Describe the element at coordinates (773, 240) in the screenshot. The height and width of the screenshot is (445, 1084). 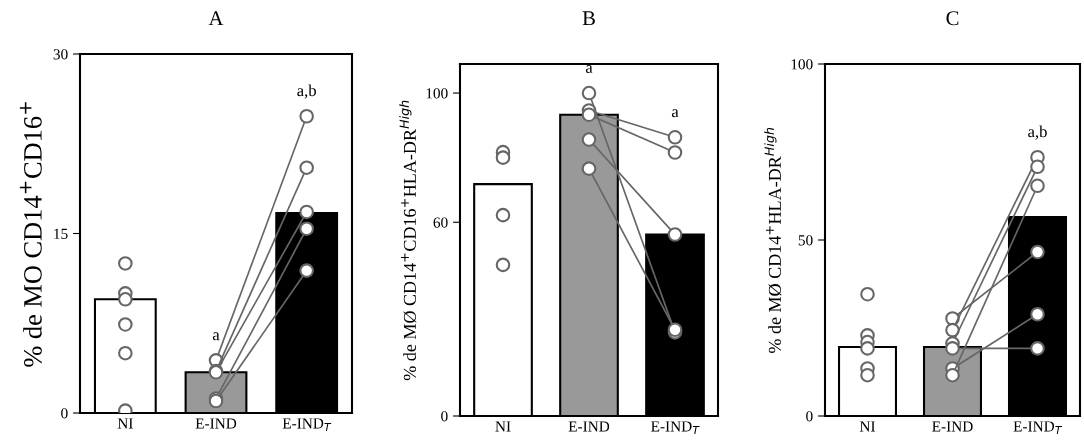
I see `y-axis-title: % de MØ CD14$^{+}$HLA-DR$^{High}$` at that location.